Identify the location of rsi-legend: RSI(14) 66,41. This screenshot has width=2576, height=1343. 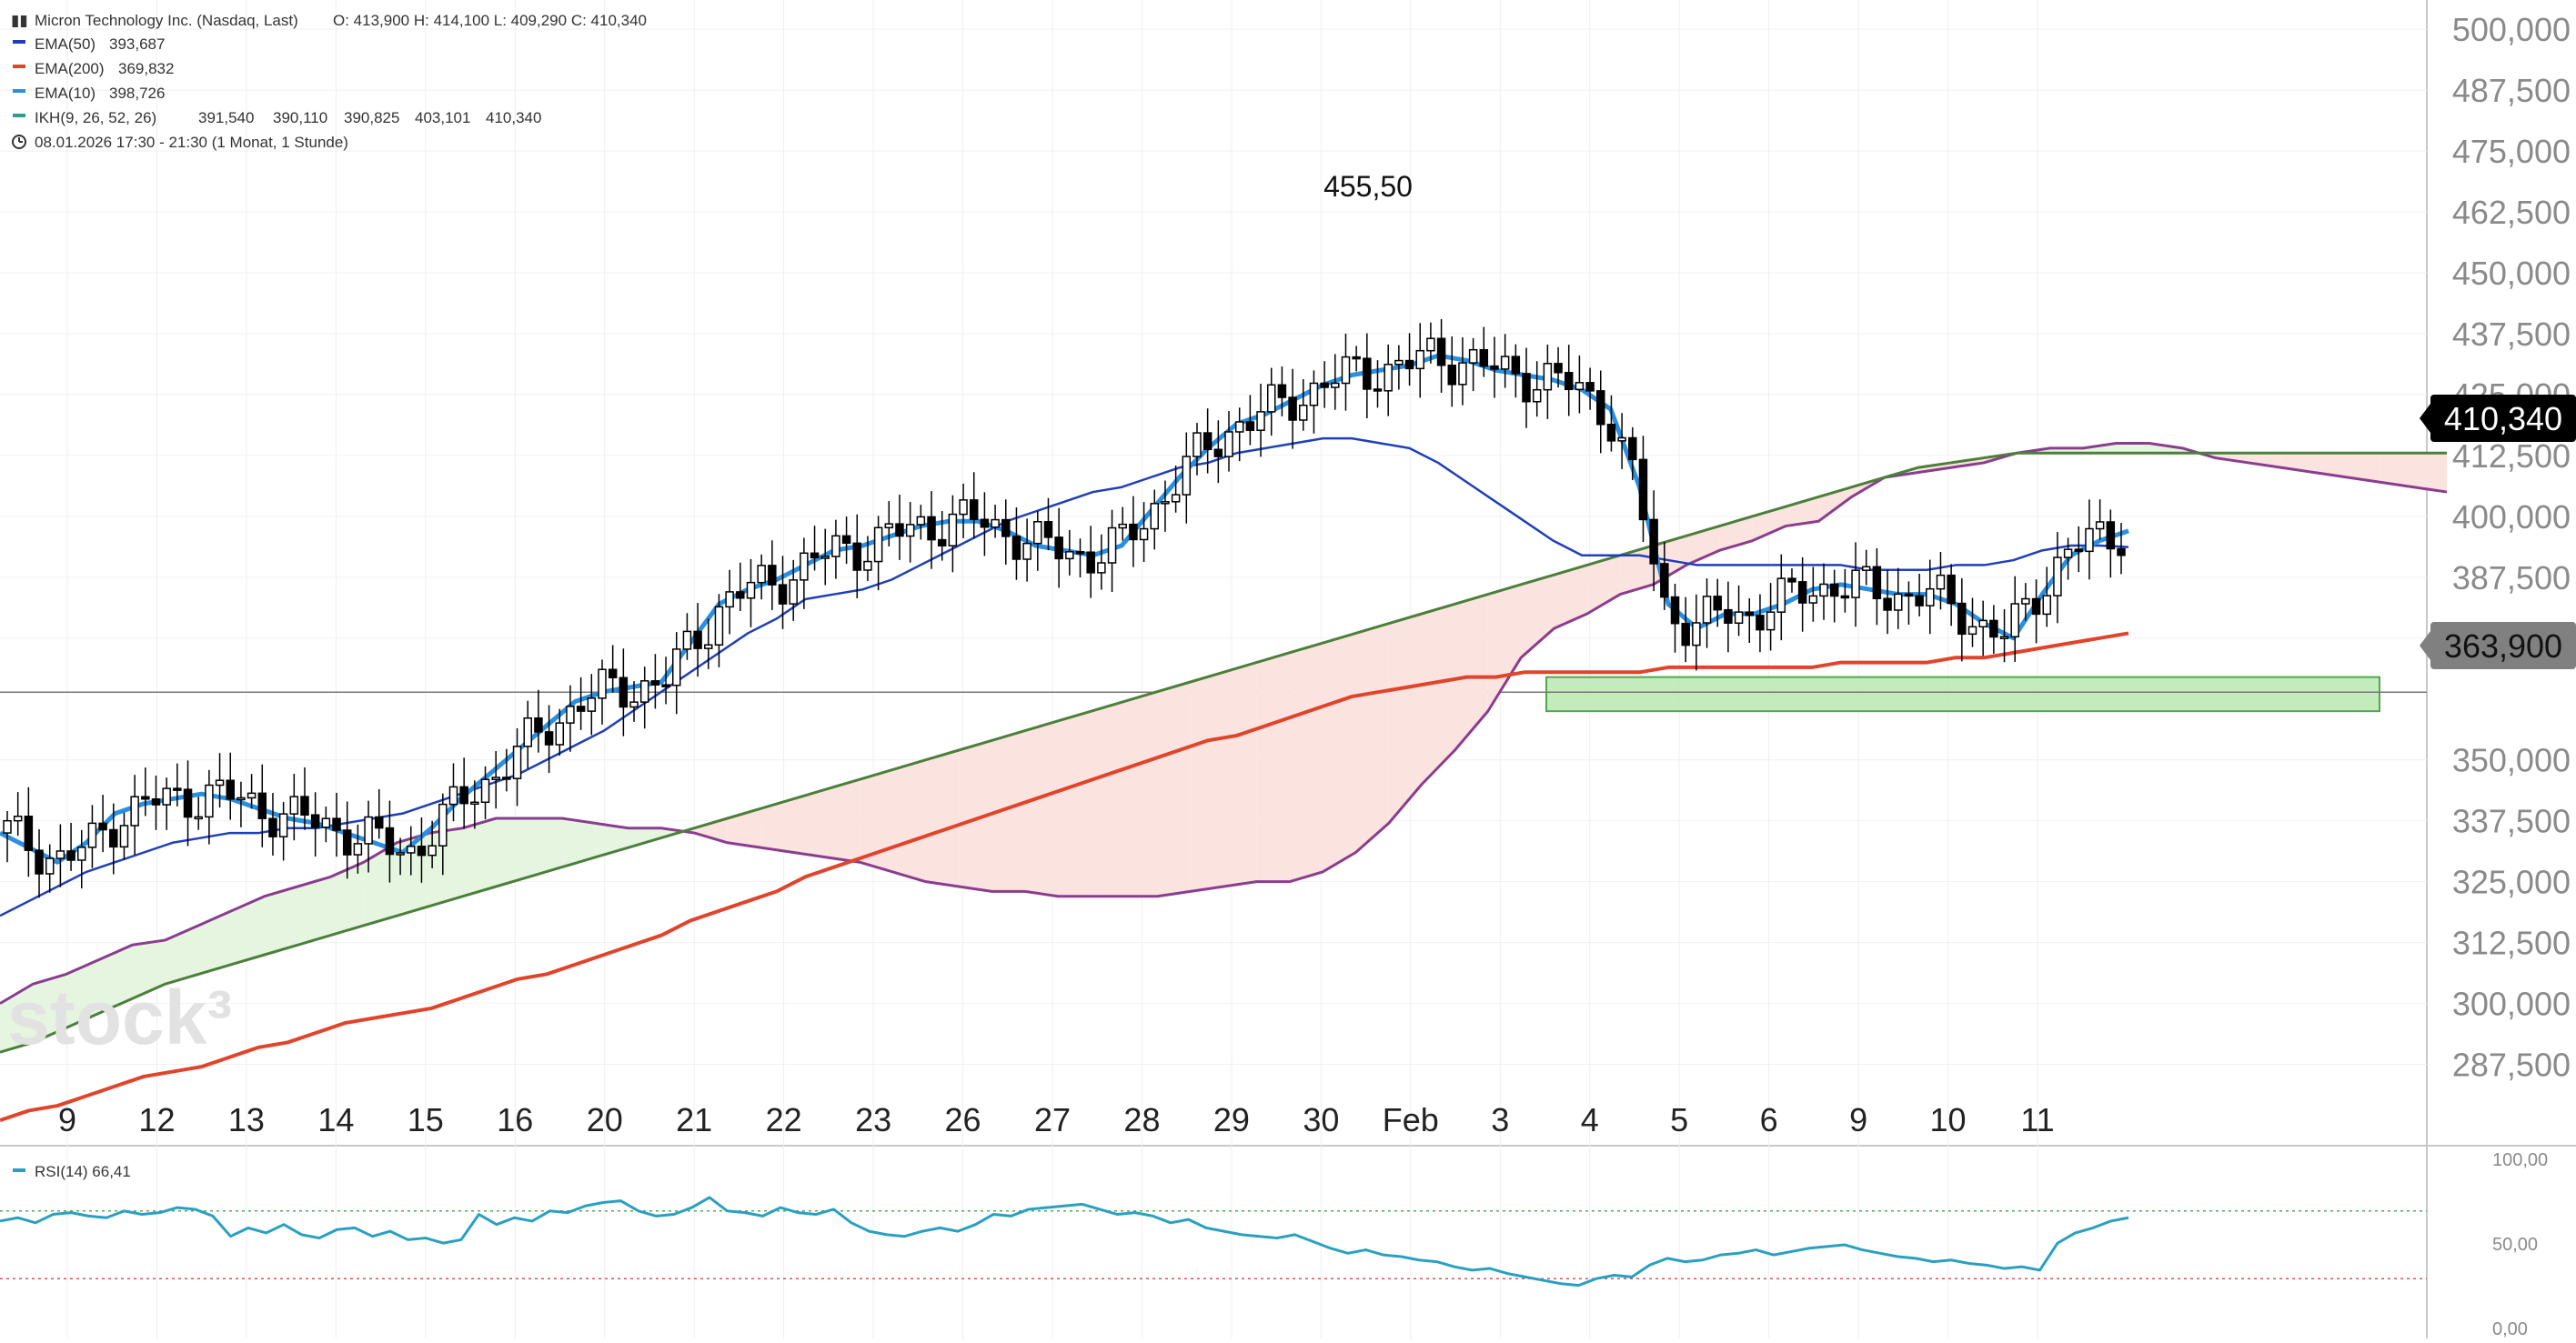
(72, 1172).